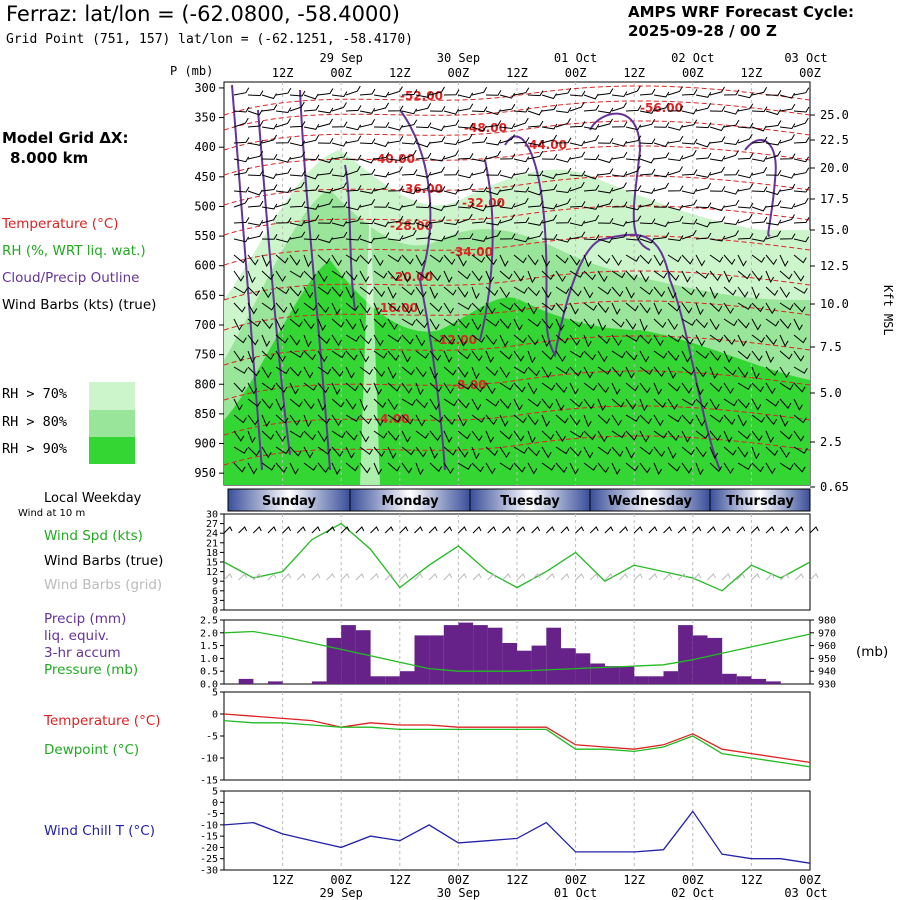  Describe the element at coordinates (692, 893) in the screenshot. I see `bottom-date-label: 02 Oct` at that location.